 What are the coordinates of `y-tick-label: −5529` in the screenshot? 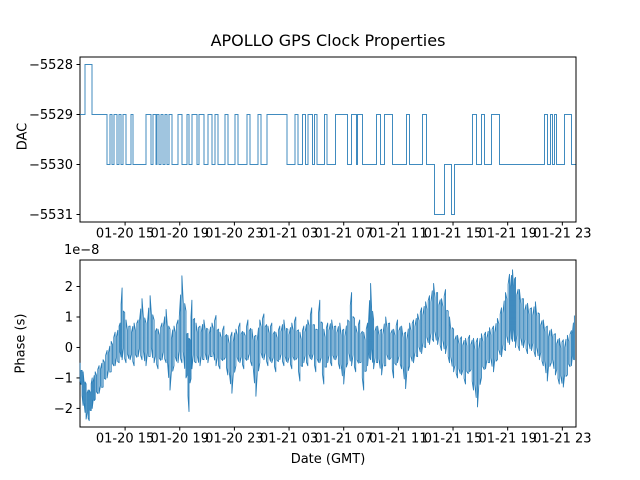 It's located at (51, 115).